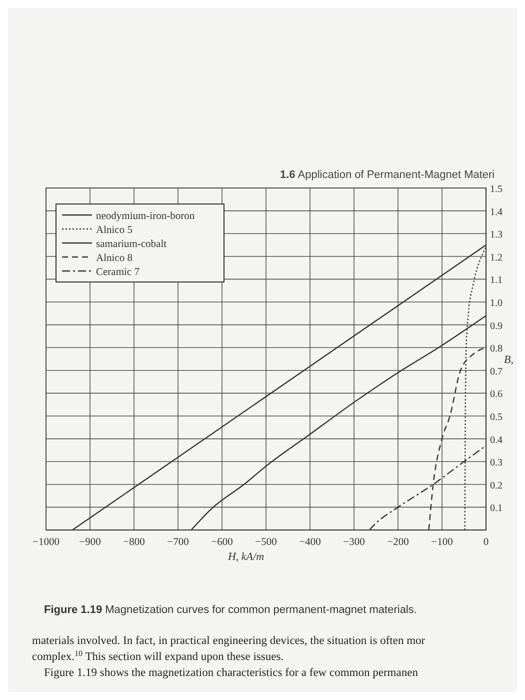 The image size is (525, 700). What do you see at coordinates (486, 542) in the screenshot?
I see `x-tick-label: 0` at bounding box center [486, 542].